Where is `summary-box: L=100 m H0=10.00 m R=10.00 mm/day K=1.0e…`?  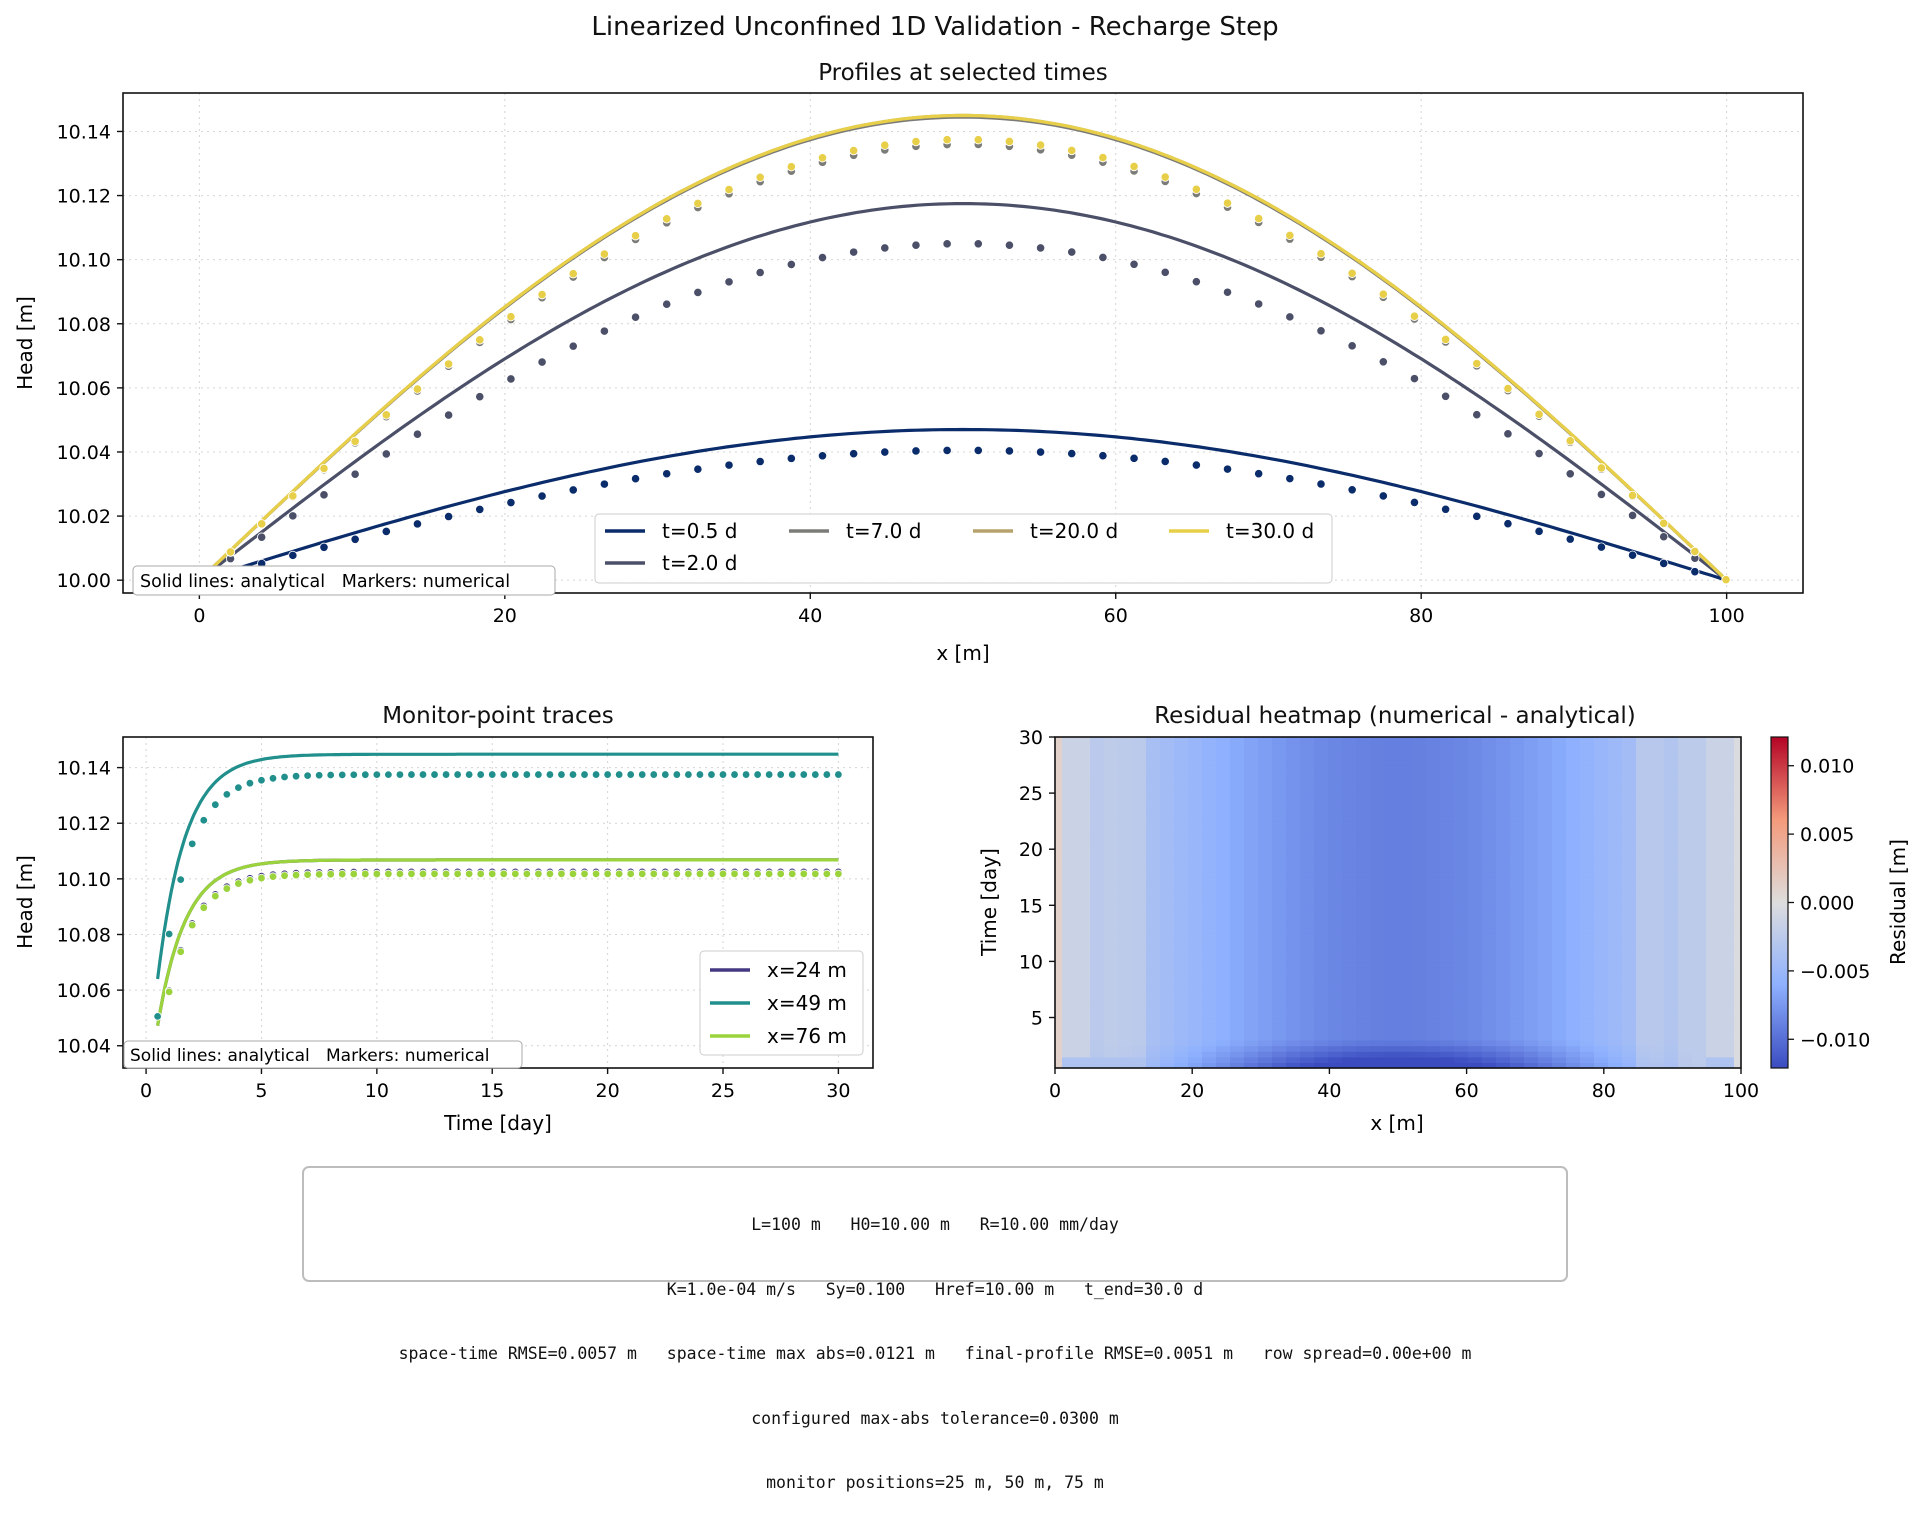
summary-box: L=100 m H0=10.00 m R=10.00 mm/day K=1.0e… is located at coordinates (935, 1329).